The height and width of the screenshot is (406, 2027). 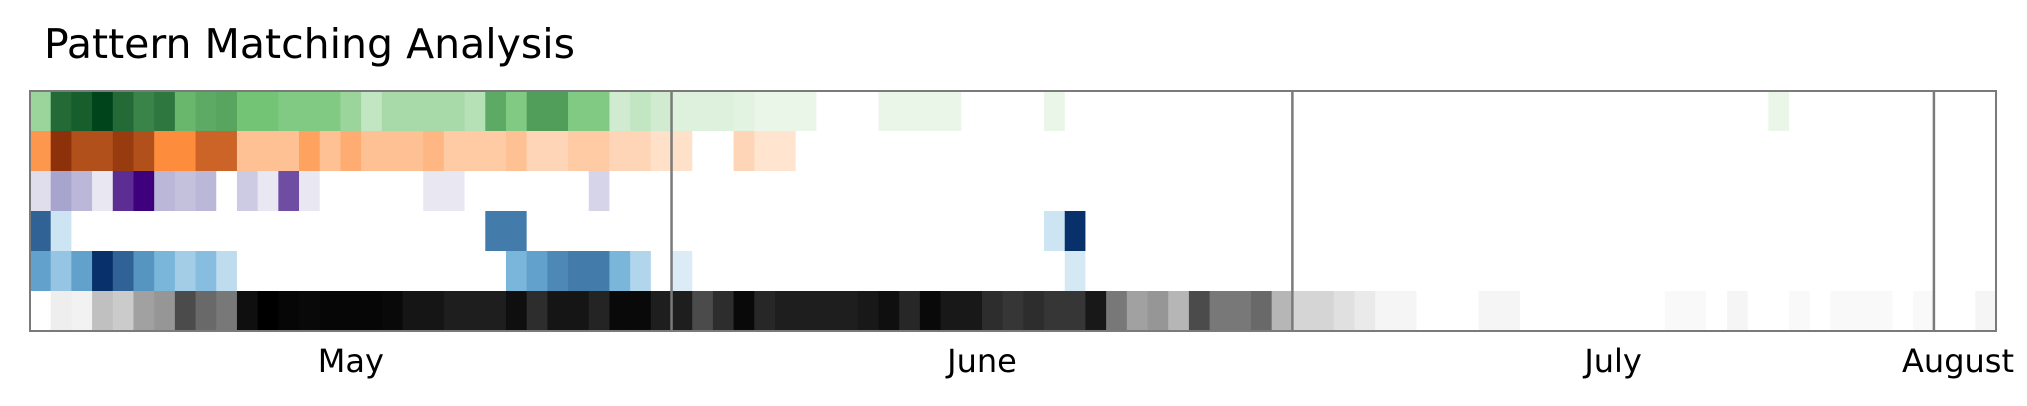 What do you see at coordinates (1612, 361) in the screenshot?
I see `month-label-july: July` at bounding box center [1612, 361].